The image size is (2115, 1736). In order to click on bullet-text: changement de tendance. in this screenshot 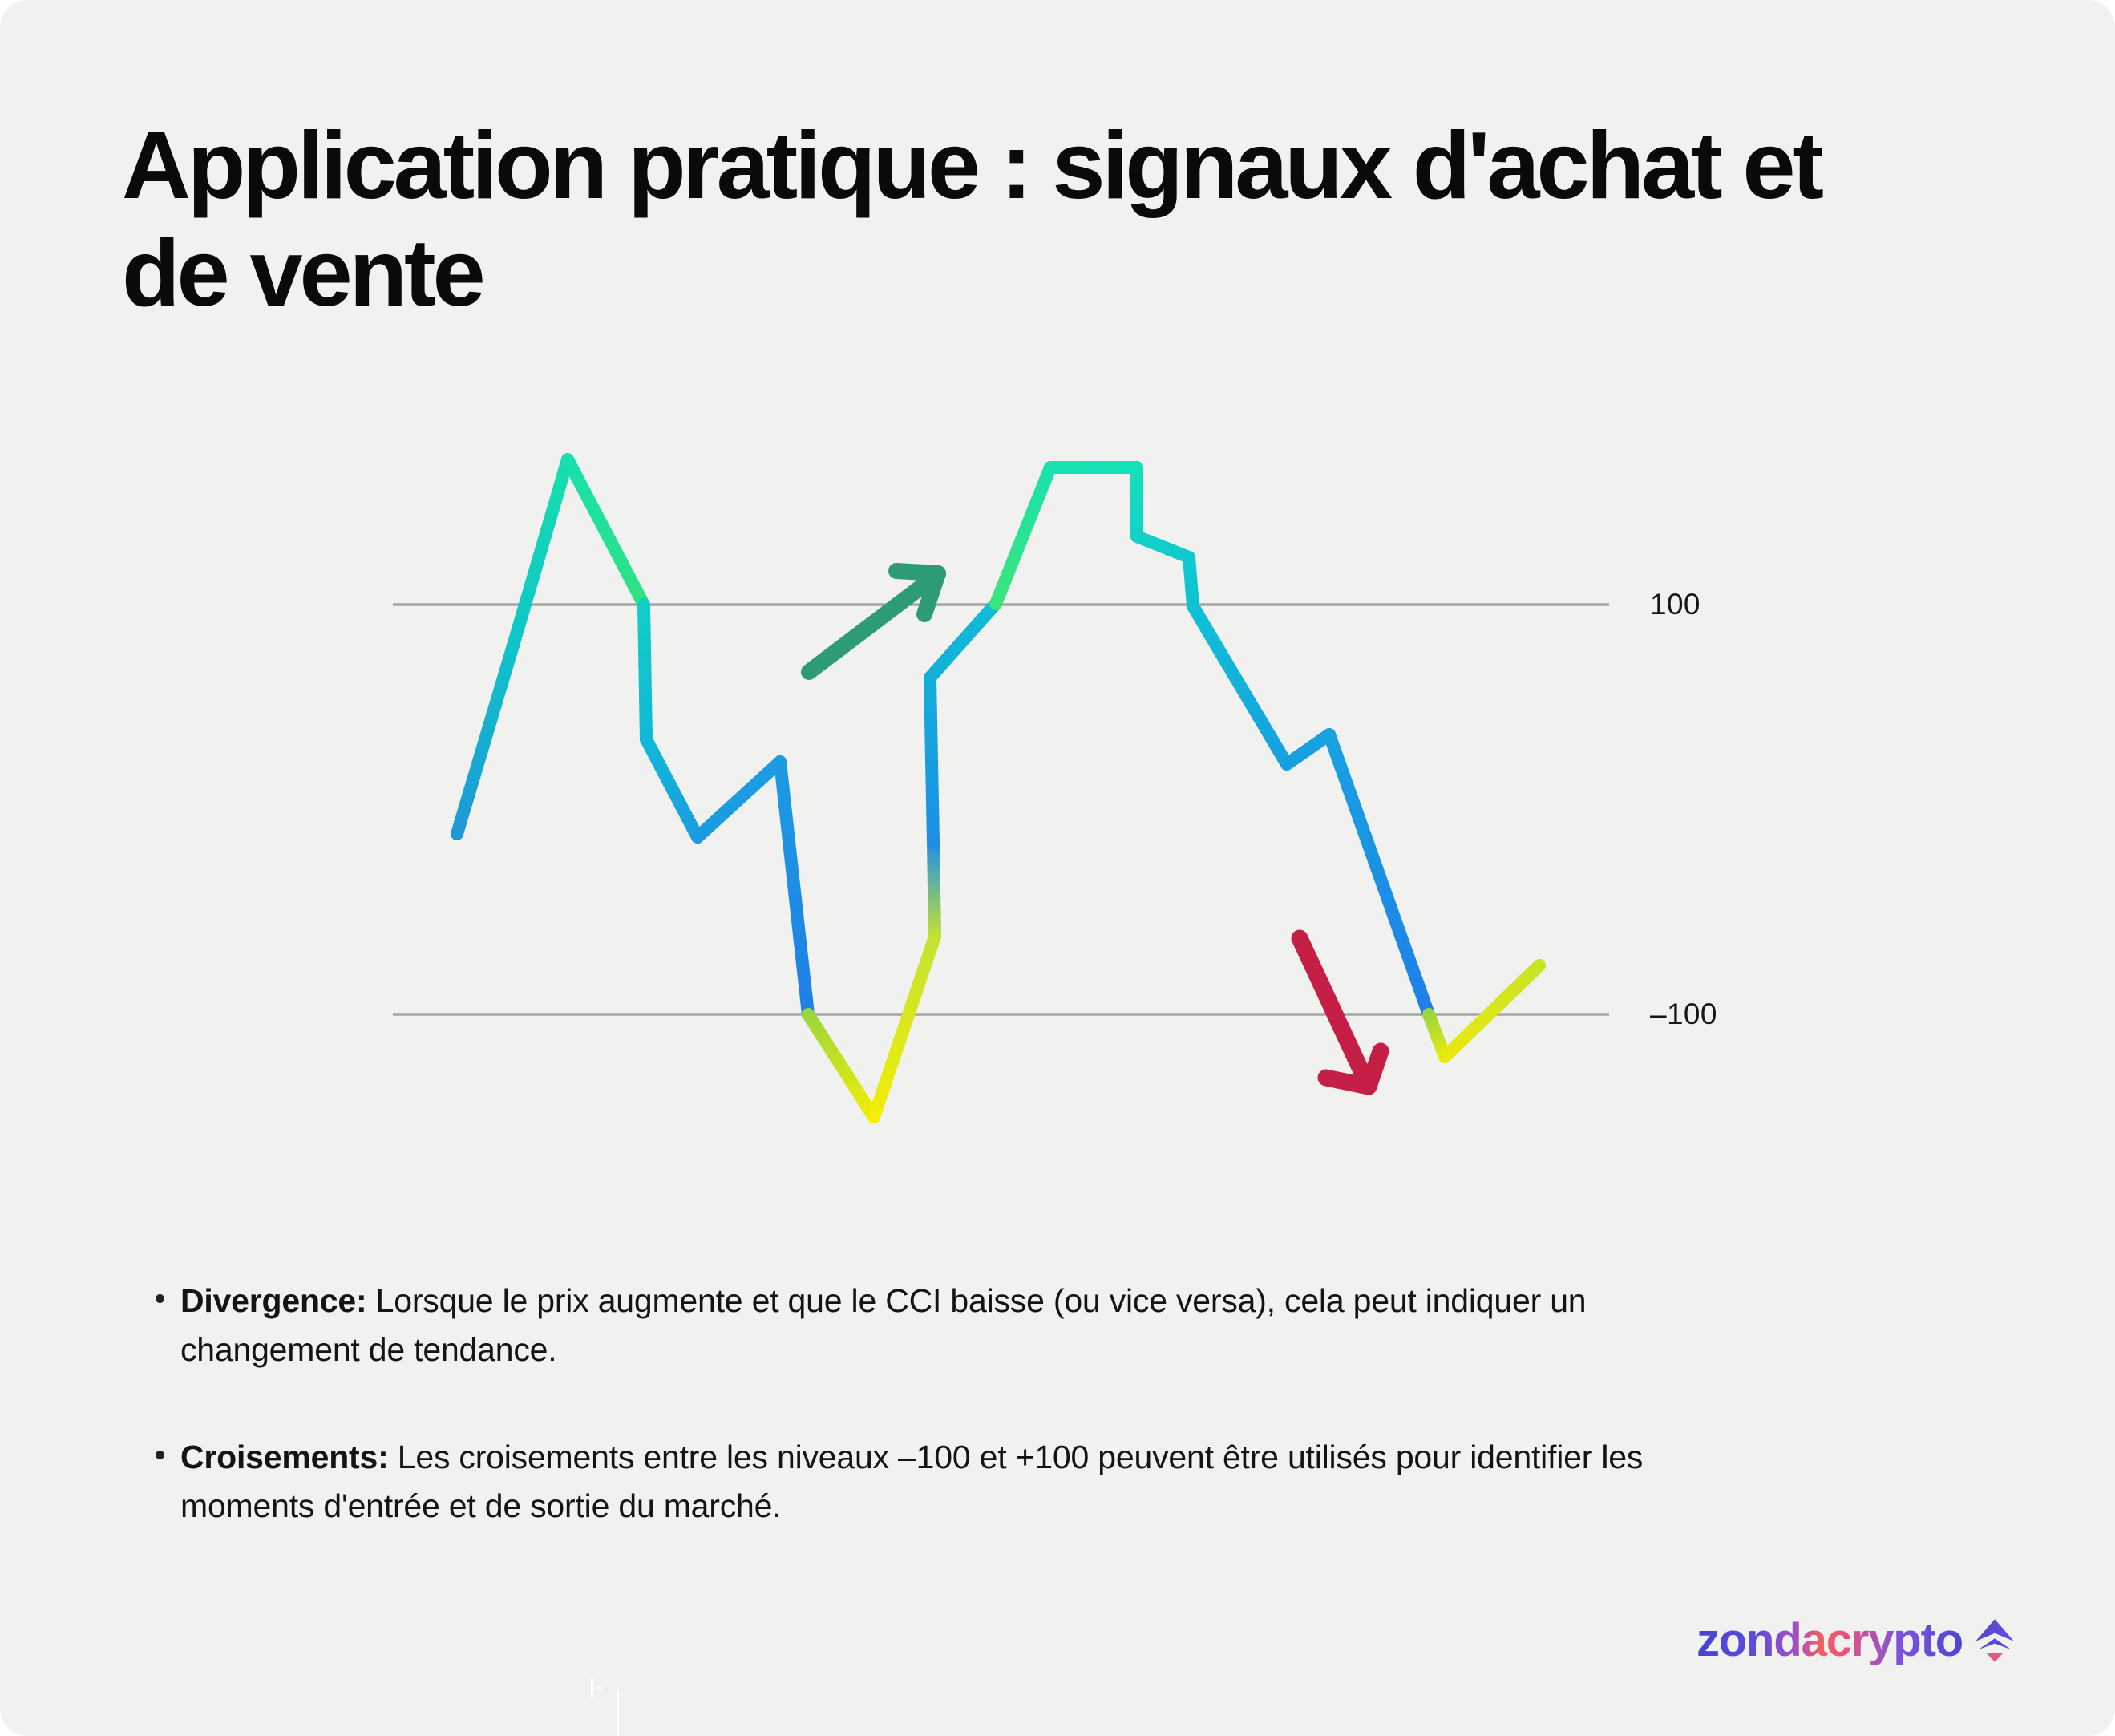, I will do `click(368, 1349)`.